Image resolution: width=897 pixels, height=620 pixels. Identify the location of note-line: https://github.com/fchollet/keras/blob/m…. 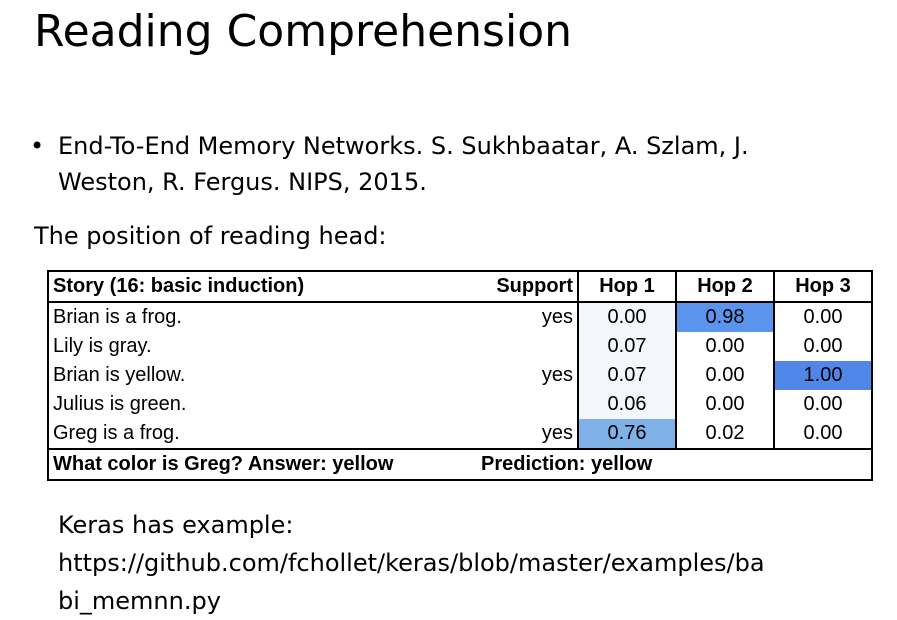
(411, 563).